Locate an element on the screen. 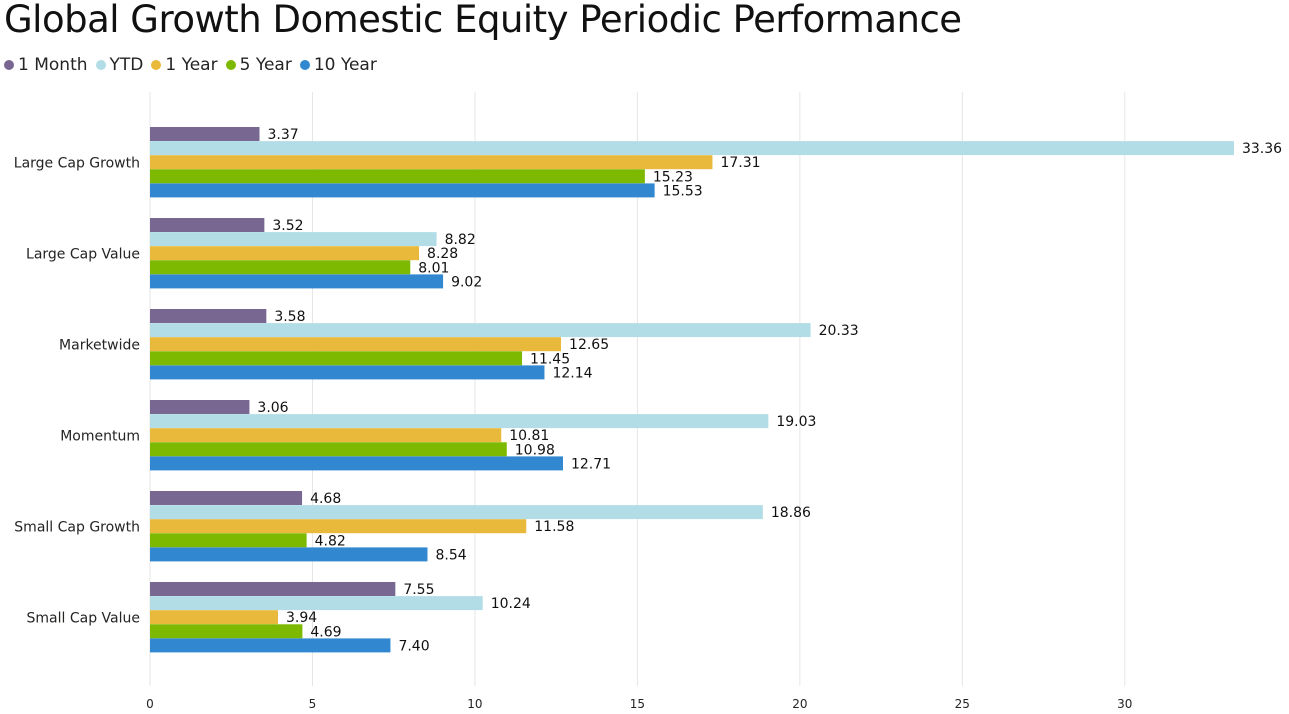  legend-label-ytd: YTD is located at coordinates (126, 65).